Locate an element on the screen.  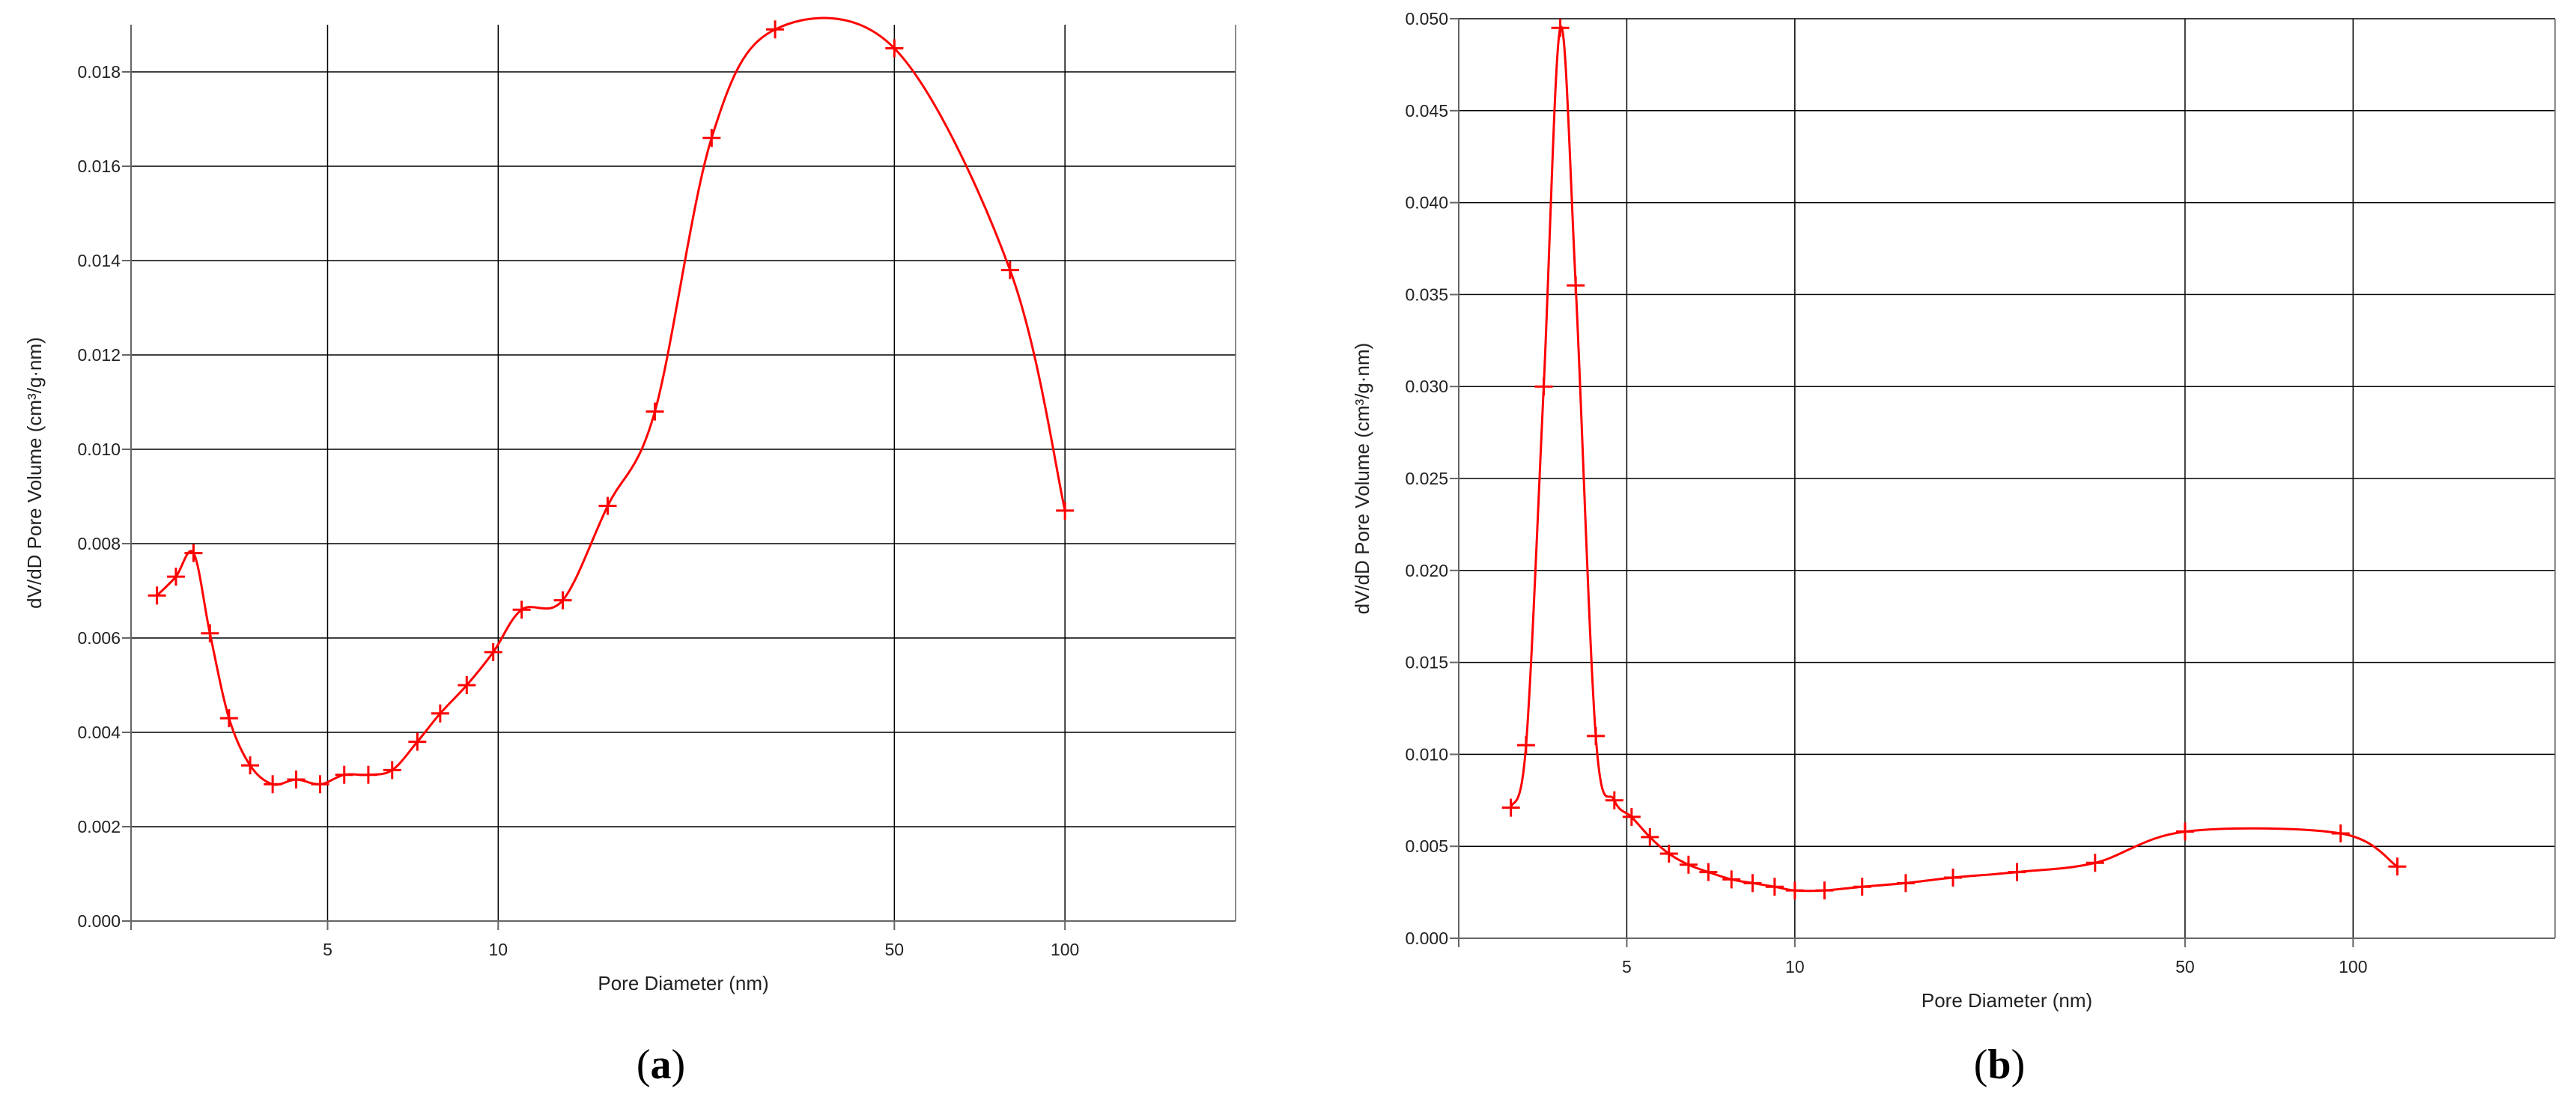
panel-b-x-tick-label: 5 is located at coordinates (1627, 966).